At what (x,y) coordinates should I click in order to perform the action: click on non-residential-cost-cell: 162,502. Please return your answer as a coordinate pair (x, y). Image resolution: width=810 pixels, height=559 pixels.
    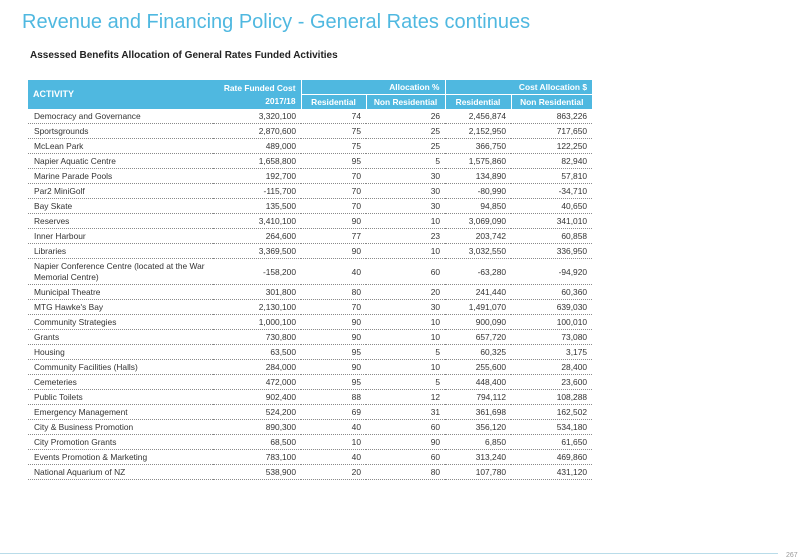
    Looking at the image, I should click on (552, 412).